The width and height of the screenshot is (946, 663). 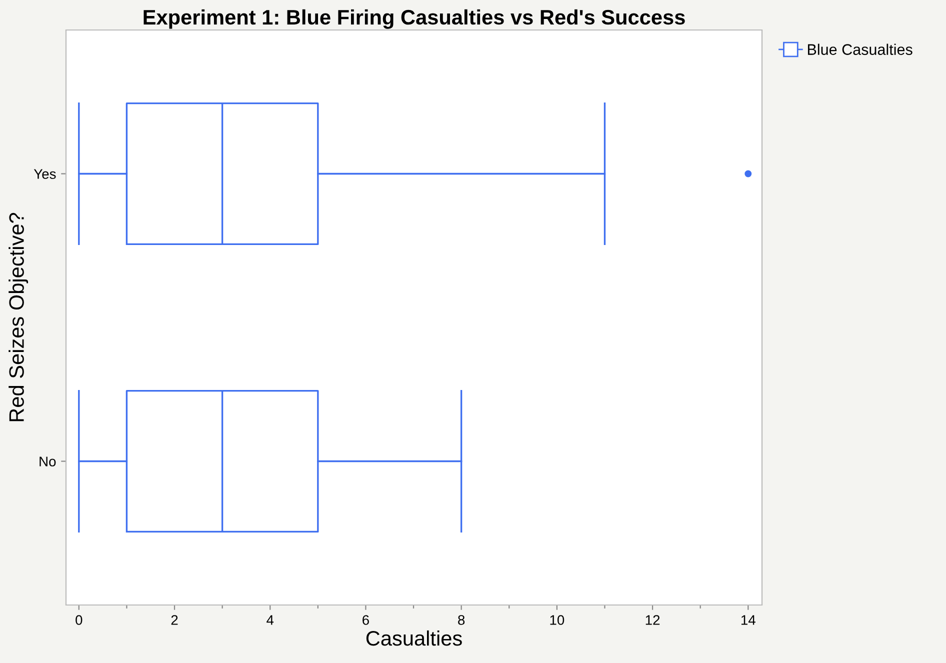 I want to click on x-tick-label: 14, so click(x=748, y=620).